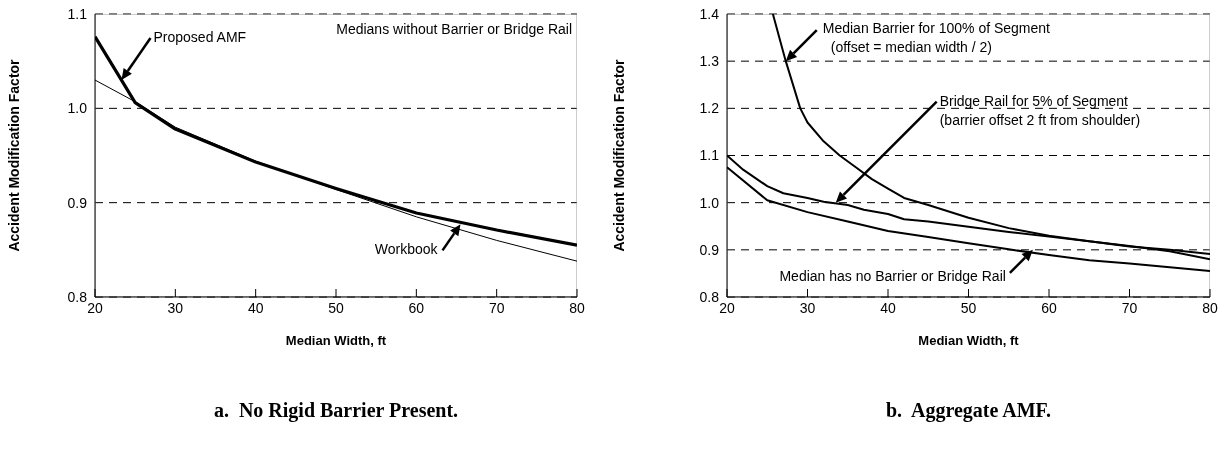 Image resolution: width=1226 pixels, height=473 pixels. Describe the element at coordinates (406, 249) in the screenshot. I see `annotation: Workbook` at that location.